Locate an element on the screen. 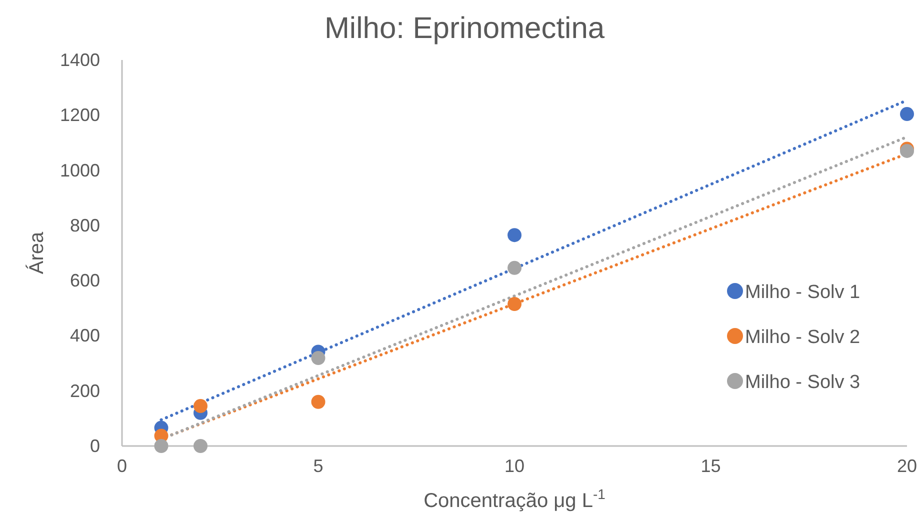 This screenshot has height=525, width=924. x-tick-label: 5 is located at coordinates (318, 466).